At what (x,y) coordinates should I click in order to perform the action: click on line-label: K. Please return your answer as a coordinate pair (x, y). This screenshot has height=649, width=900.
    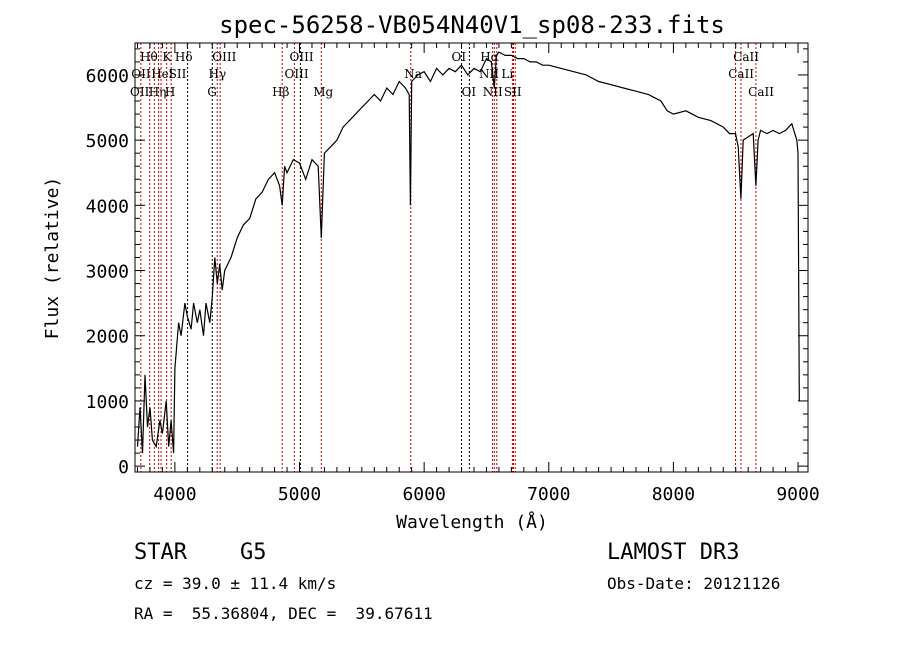
    Looking at the image, I should click on (167, 57).